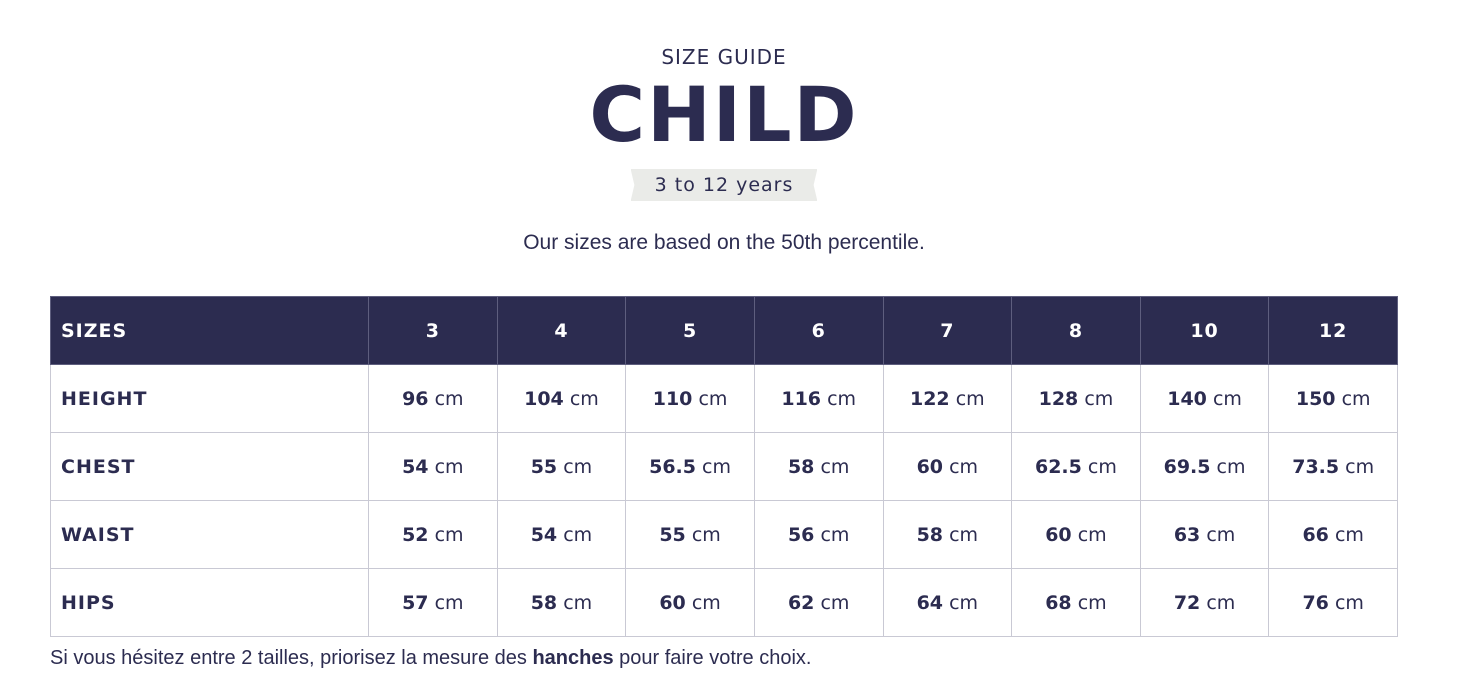 The width and height of the screenshot is (1459, 692). I want to click on measurement-value: 62, so click(801, 602).